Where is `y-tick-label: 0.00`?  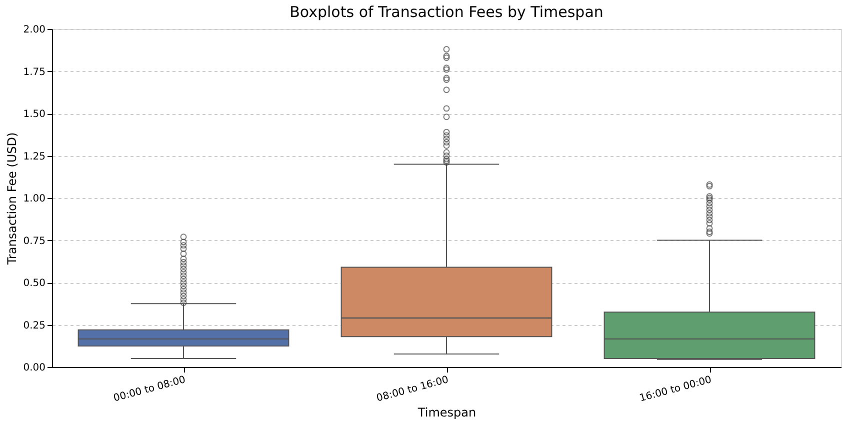
y-tick-label: 0.00 is located at coordinates (34, 368).